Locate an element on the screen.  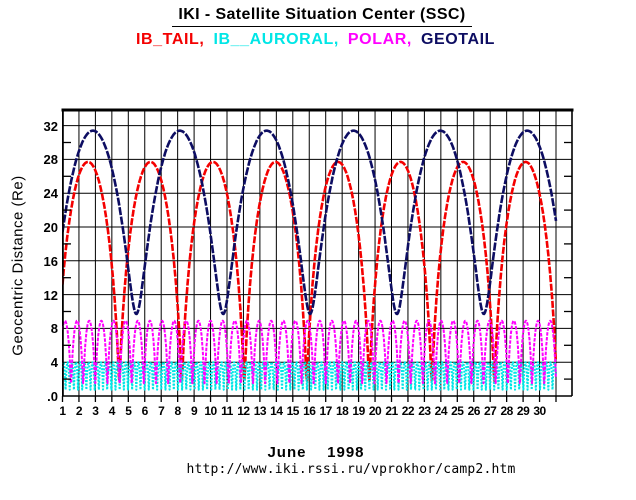
x-tick-label: 21 is located at coordinates (391, 411).